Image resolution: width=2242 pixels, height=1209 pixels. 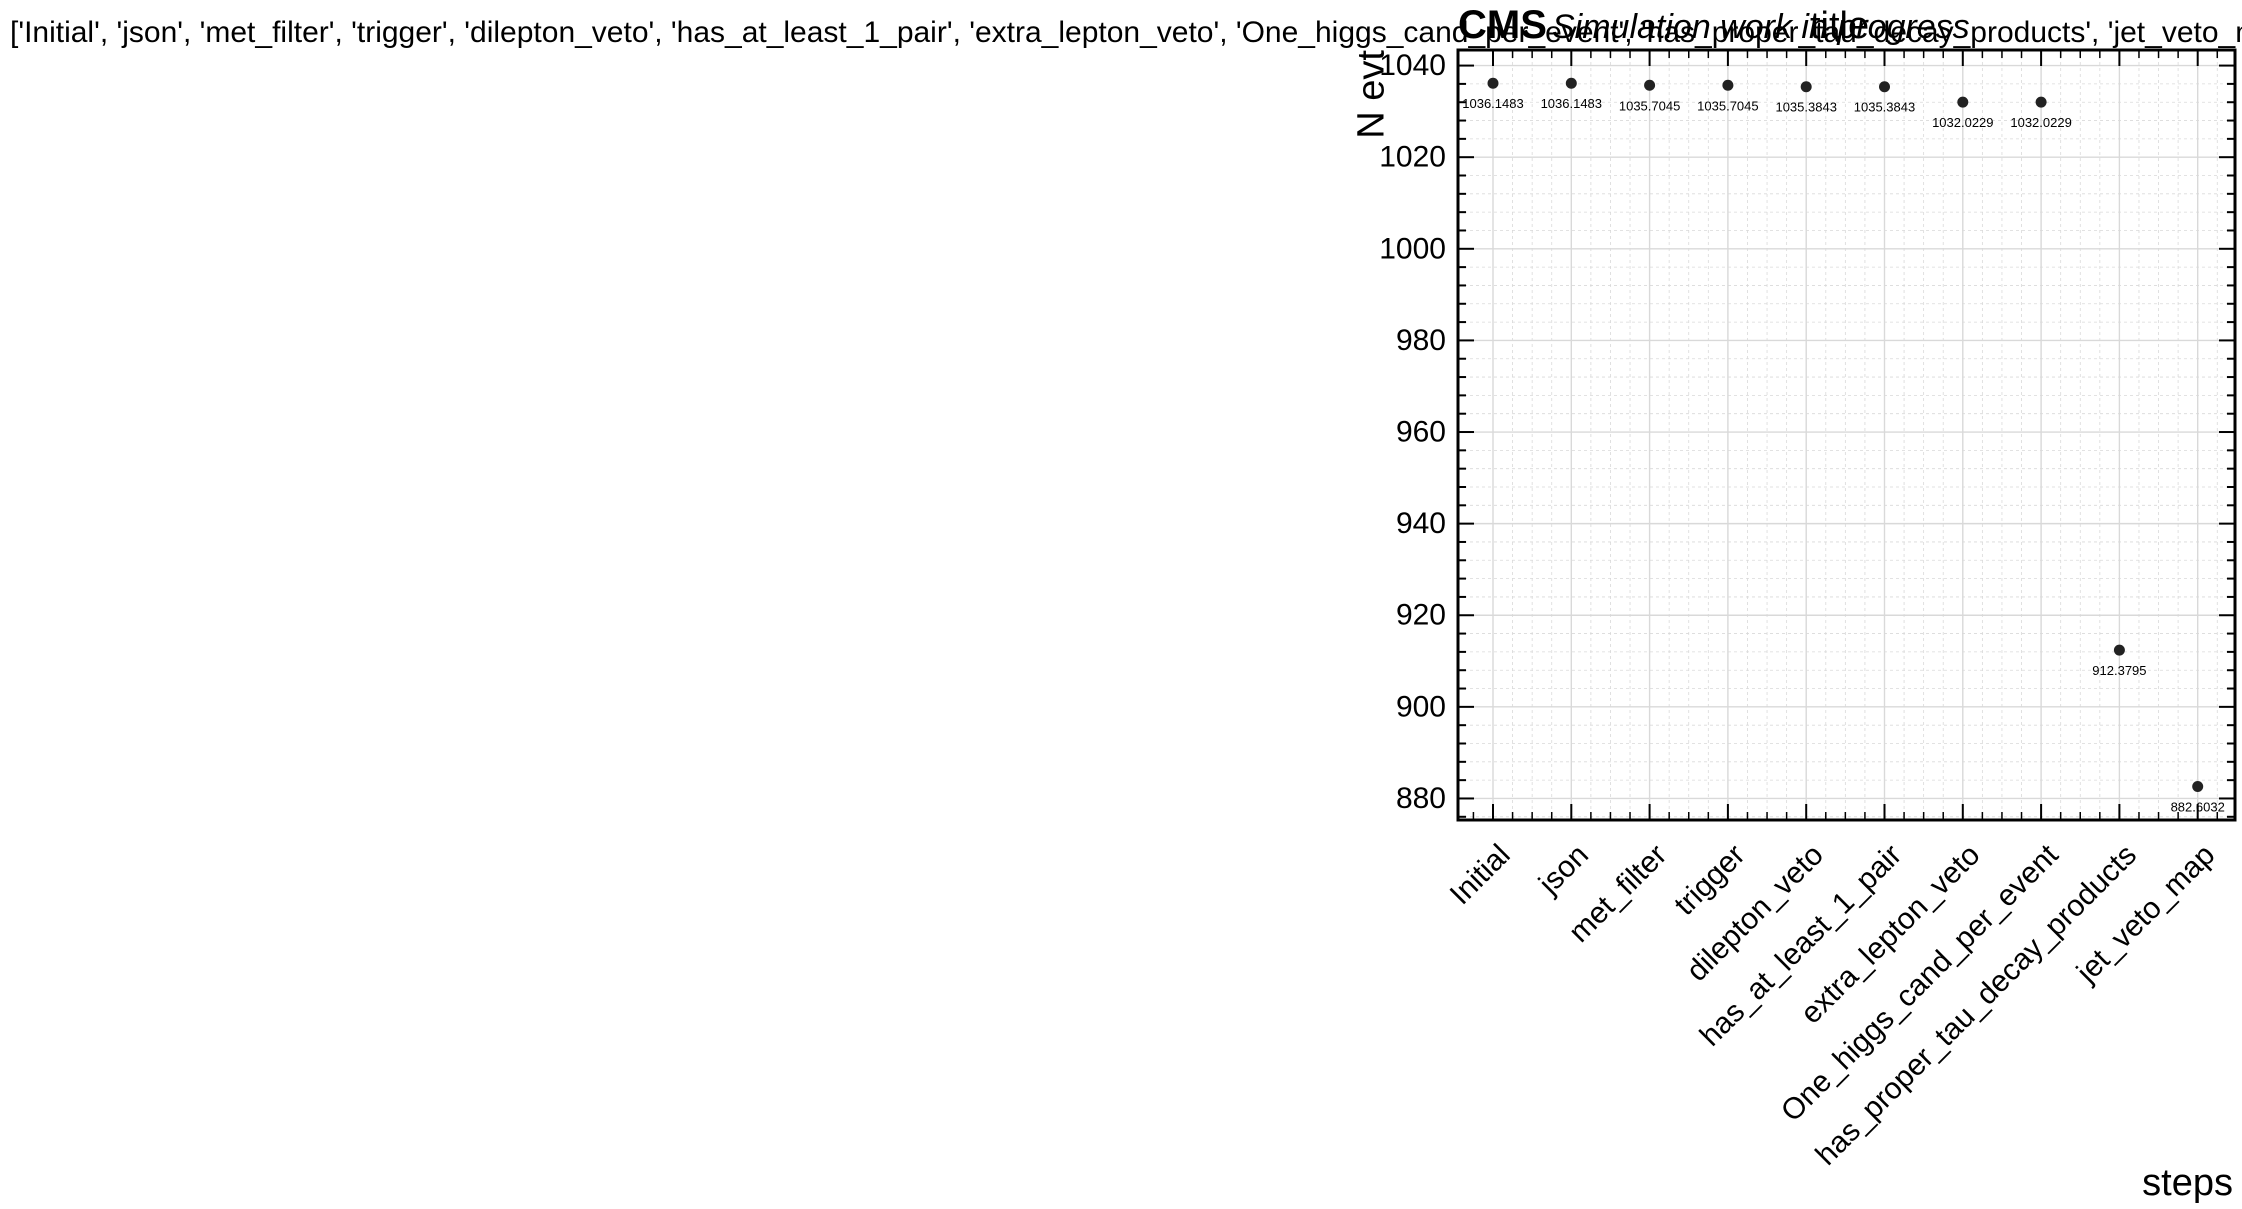 I want to click on data-value-label: 882.6032, so click(x=2198, y=807).